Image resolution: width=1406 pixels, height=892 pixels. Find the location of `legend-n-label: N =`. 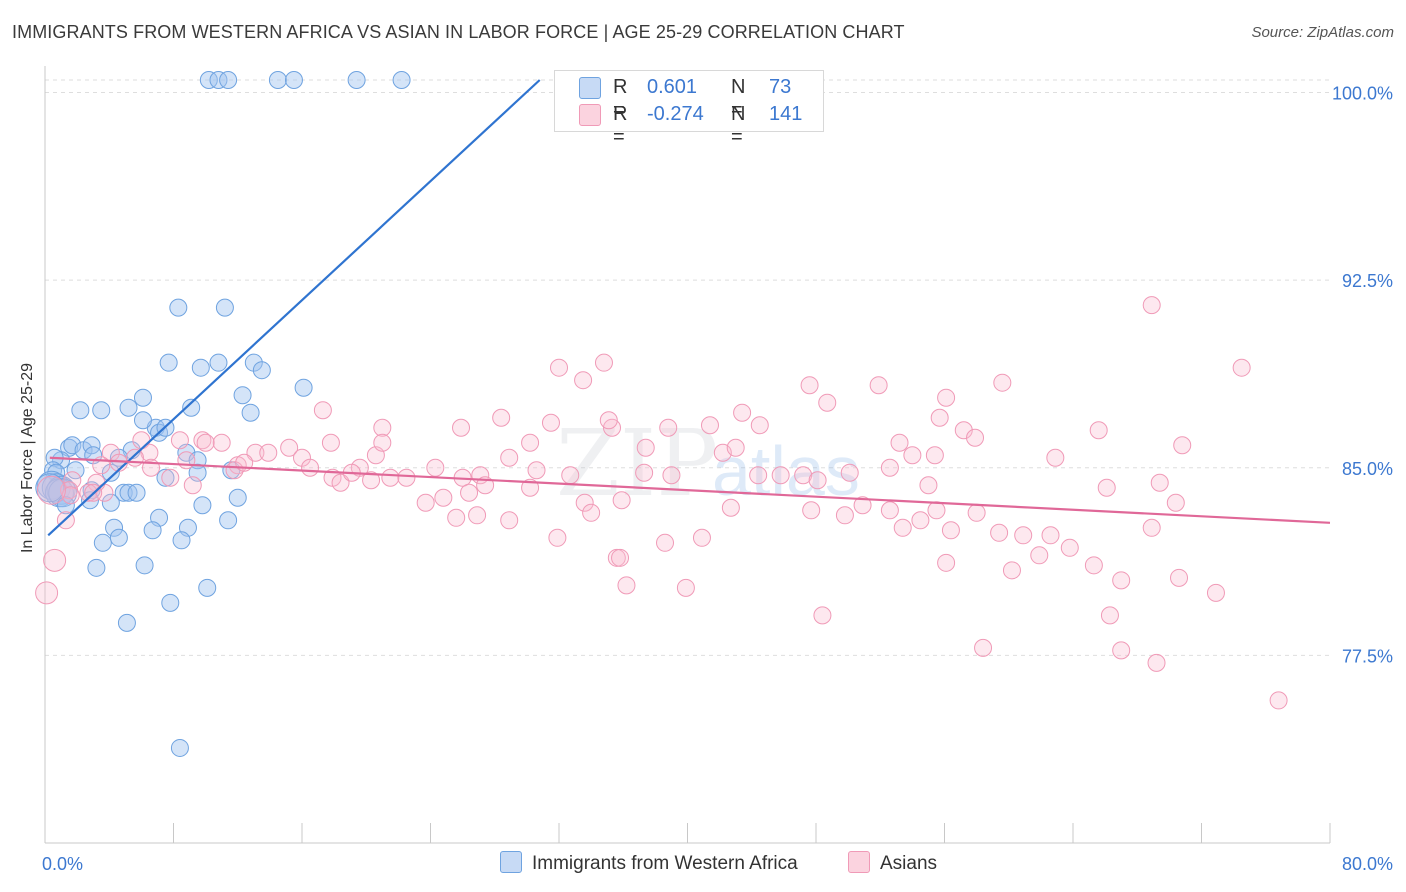

legend-n-label: N = is located at coordinates (738, 98).